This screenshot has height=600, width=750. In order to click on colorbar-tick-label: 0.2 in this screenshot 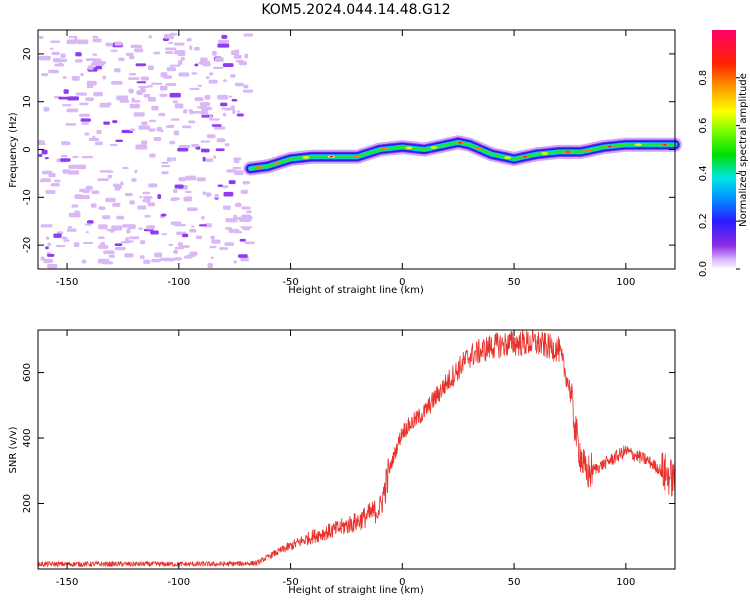, I will do `click(703, 221)`.